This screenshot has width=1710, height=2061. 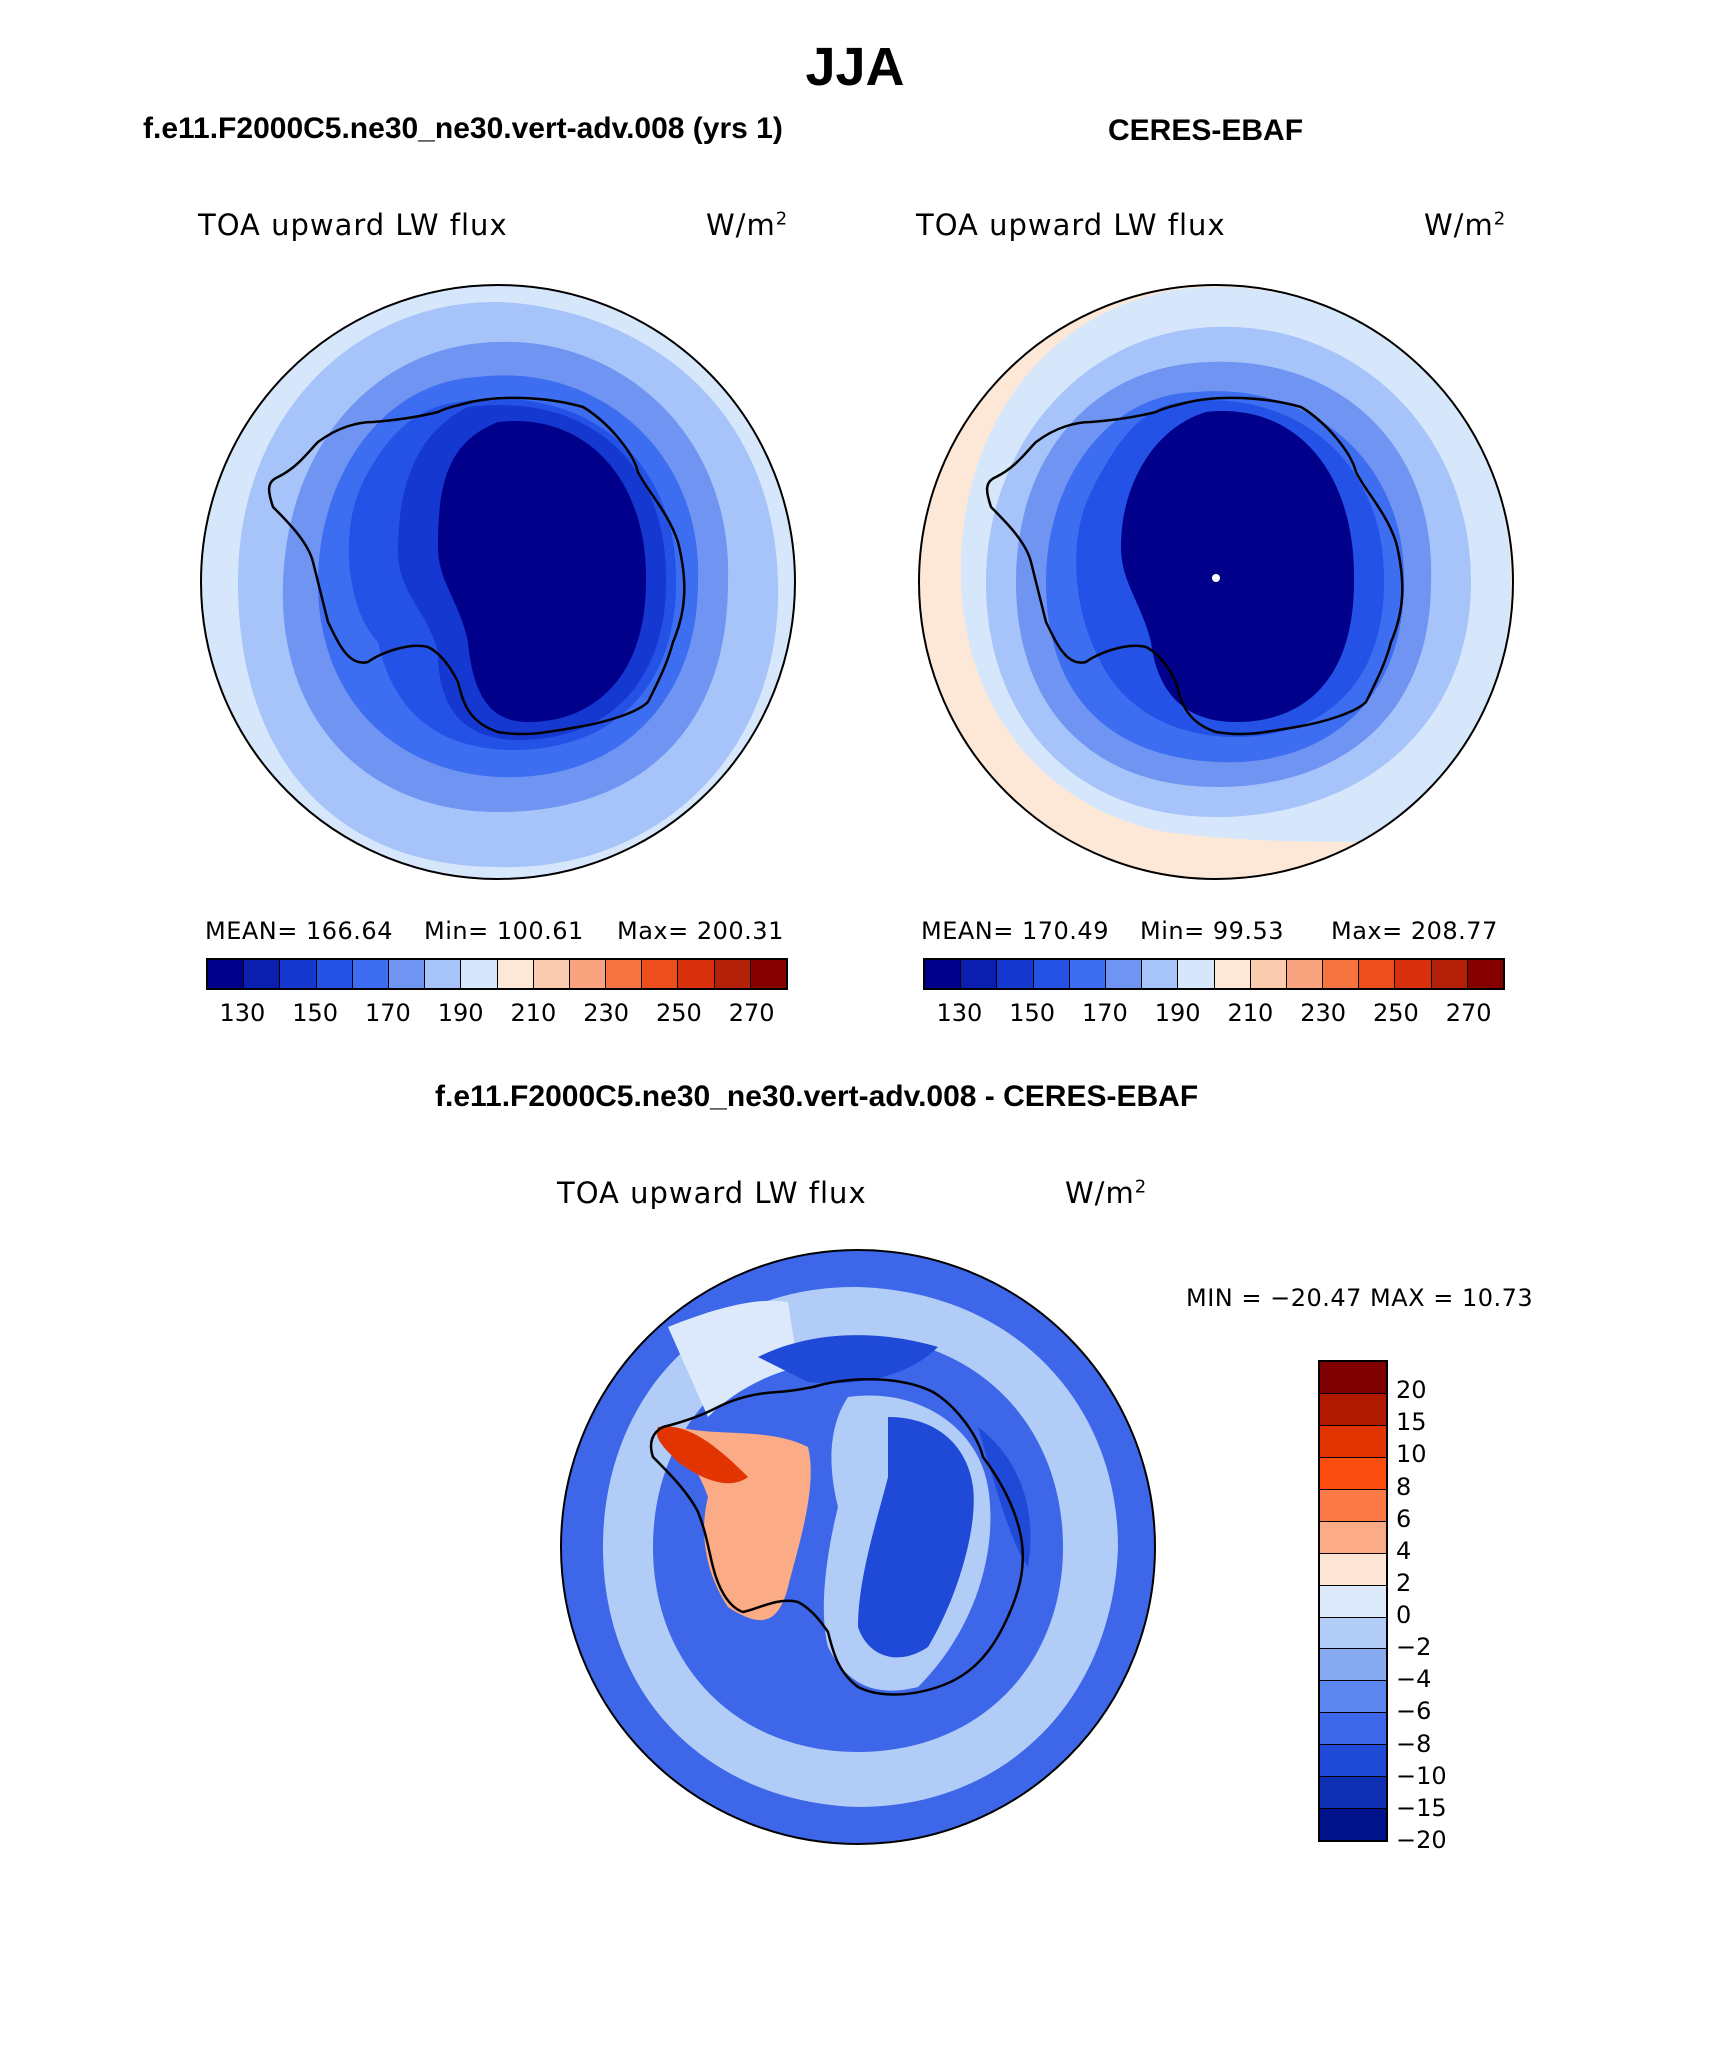 What do you see at coordinates (855, 67) in the screenshot?
I see `page-title: JJA` at bounding box center [855, 67].